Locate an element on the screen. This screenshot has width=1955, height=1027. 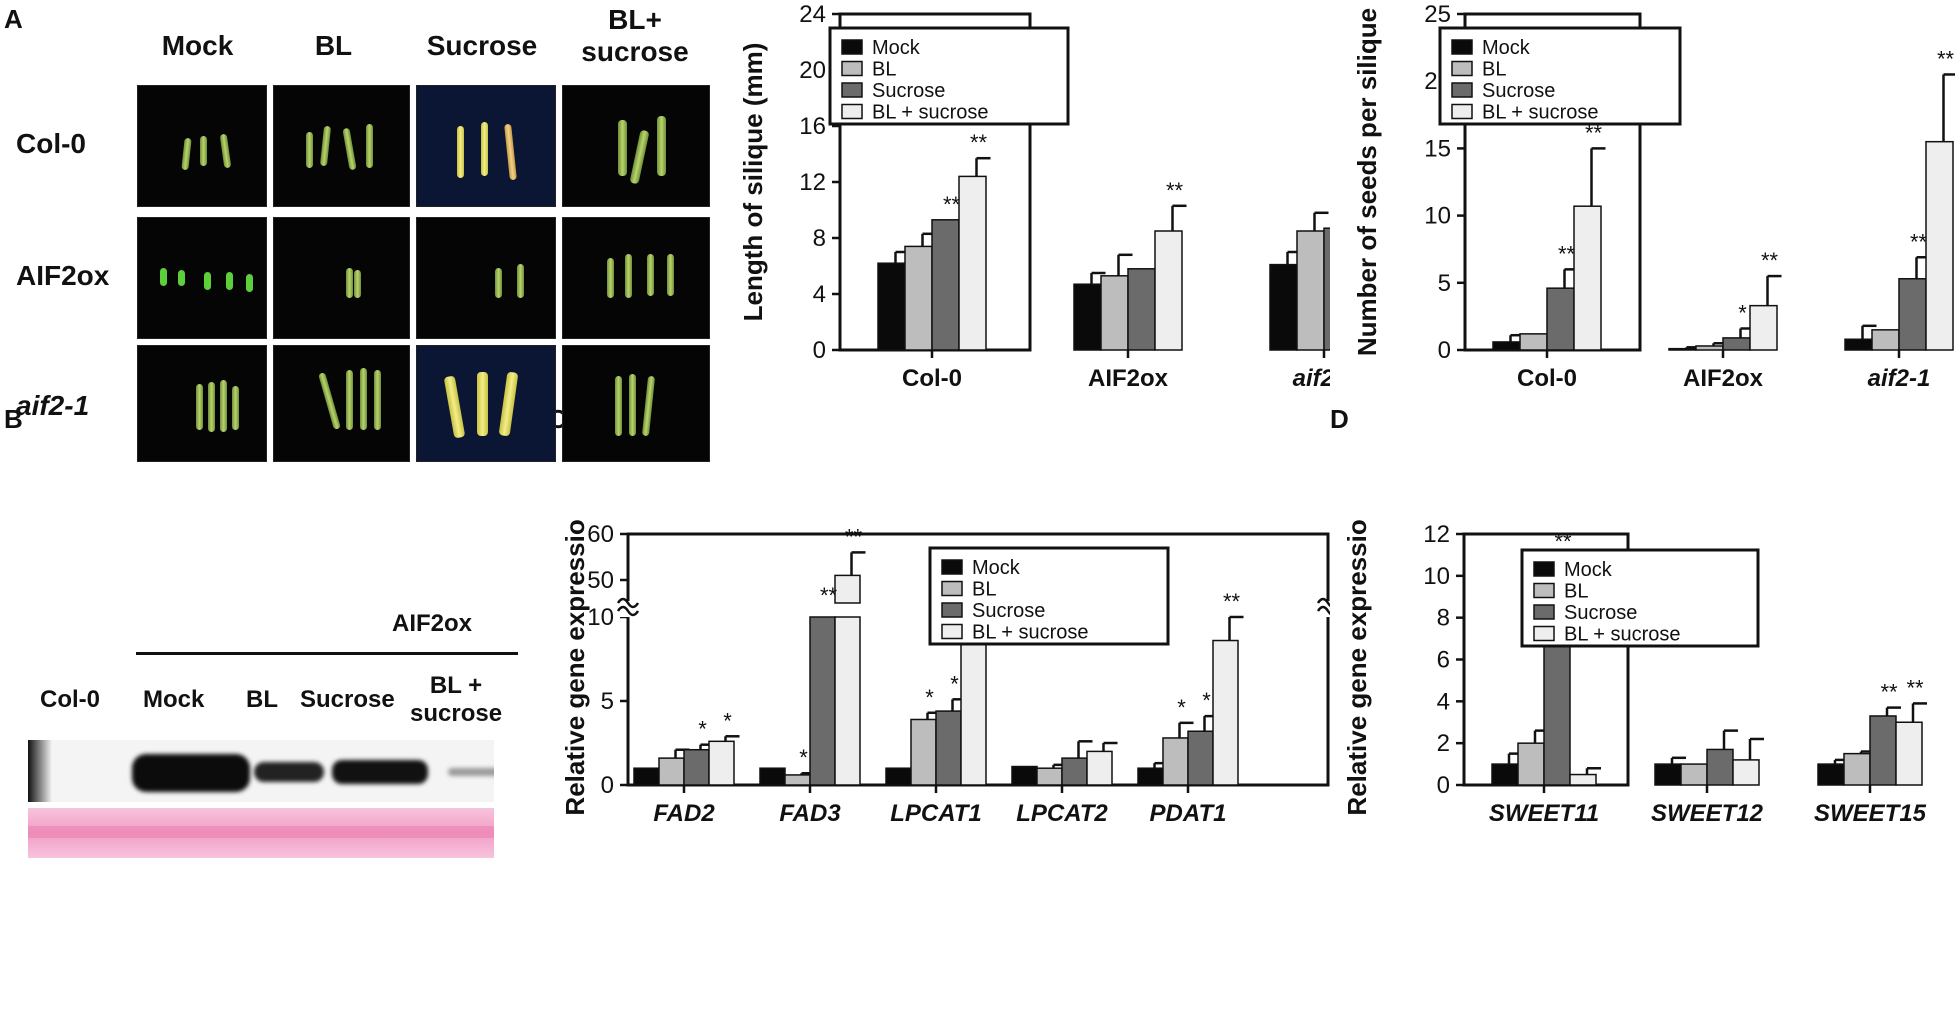
y-tick-label: 2 is located at coordinates (1443, 743).